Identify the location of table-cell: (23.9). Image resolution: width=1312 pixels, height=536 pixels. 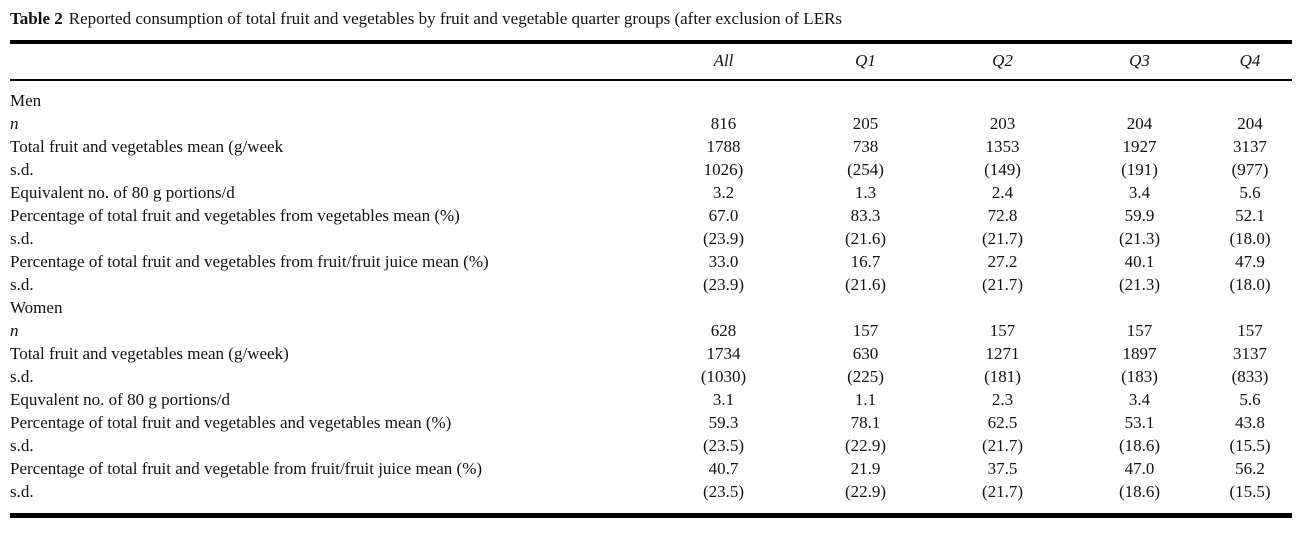
(723, 284).